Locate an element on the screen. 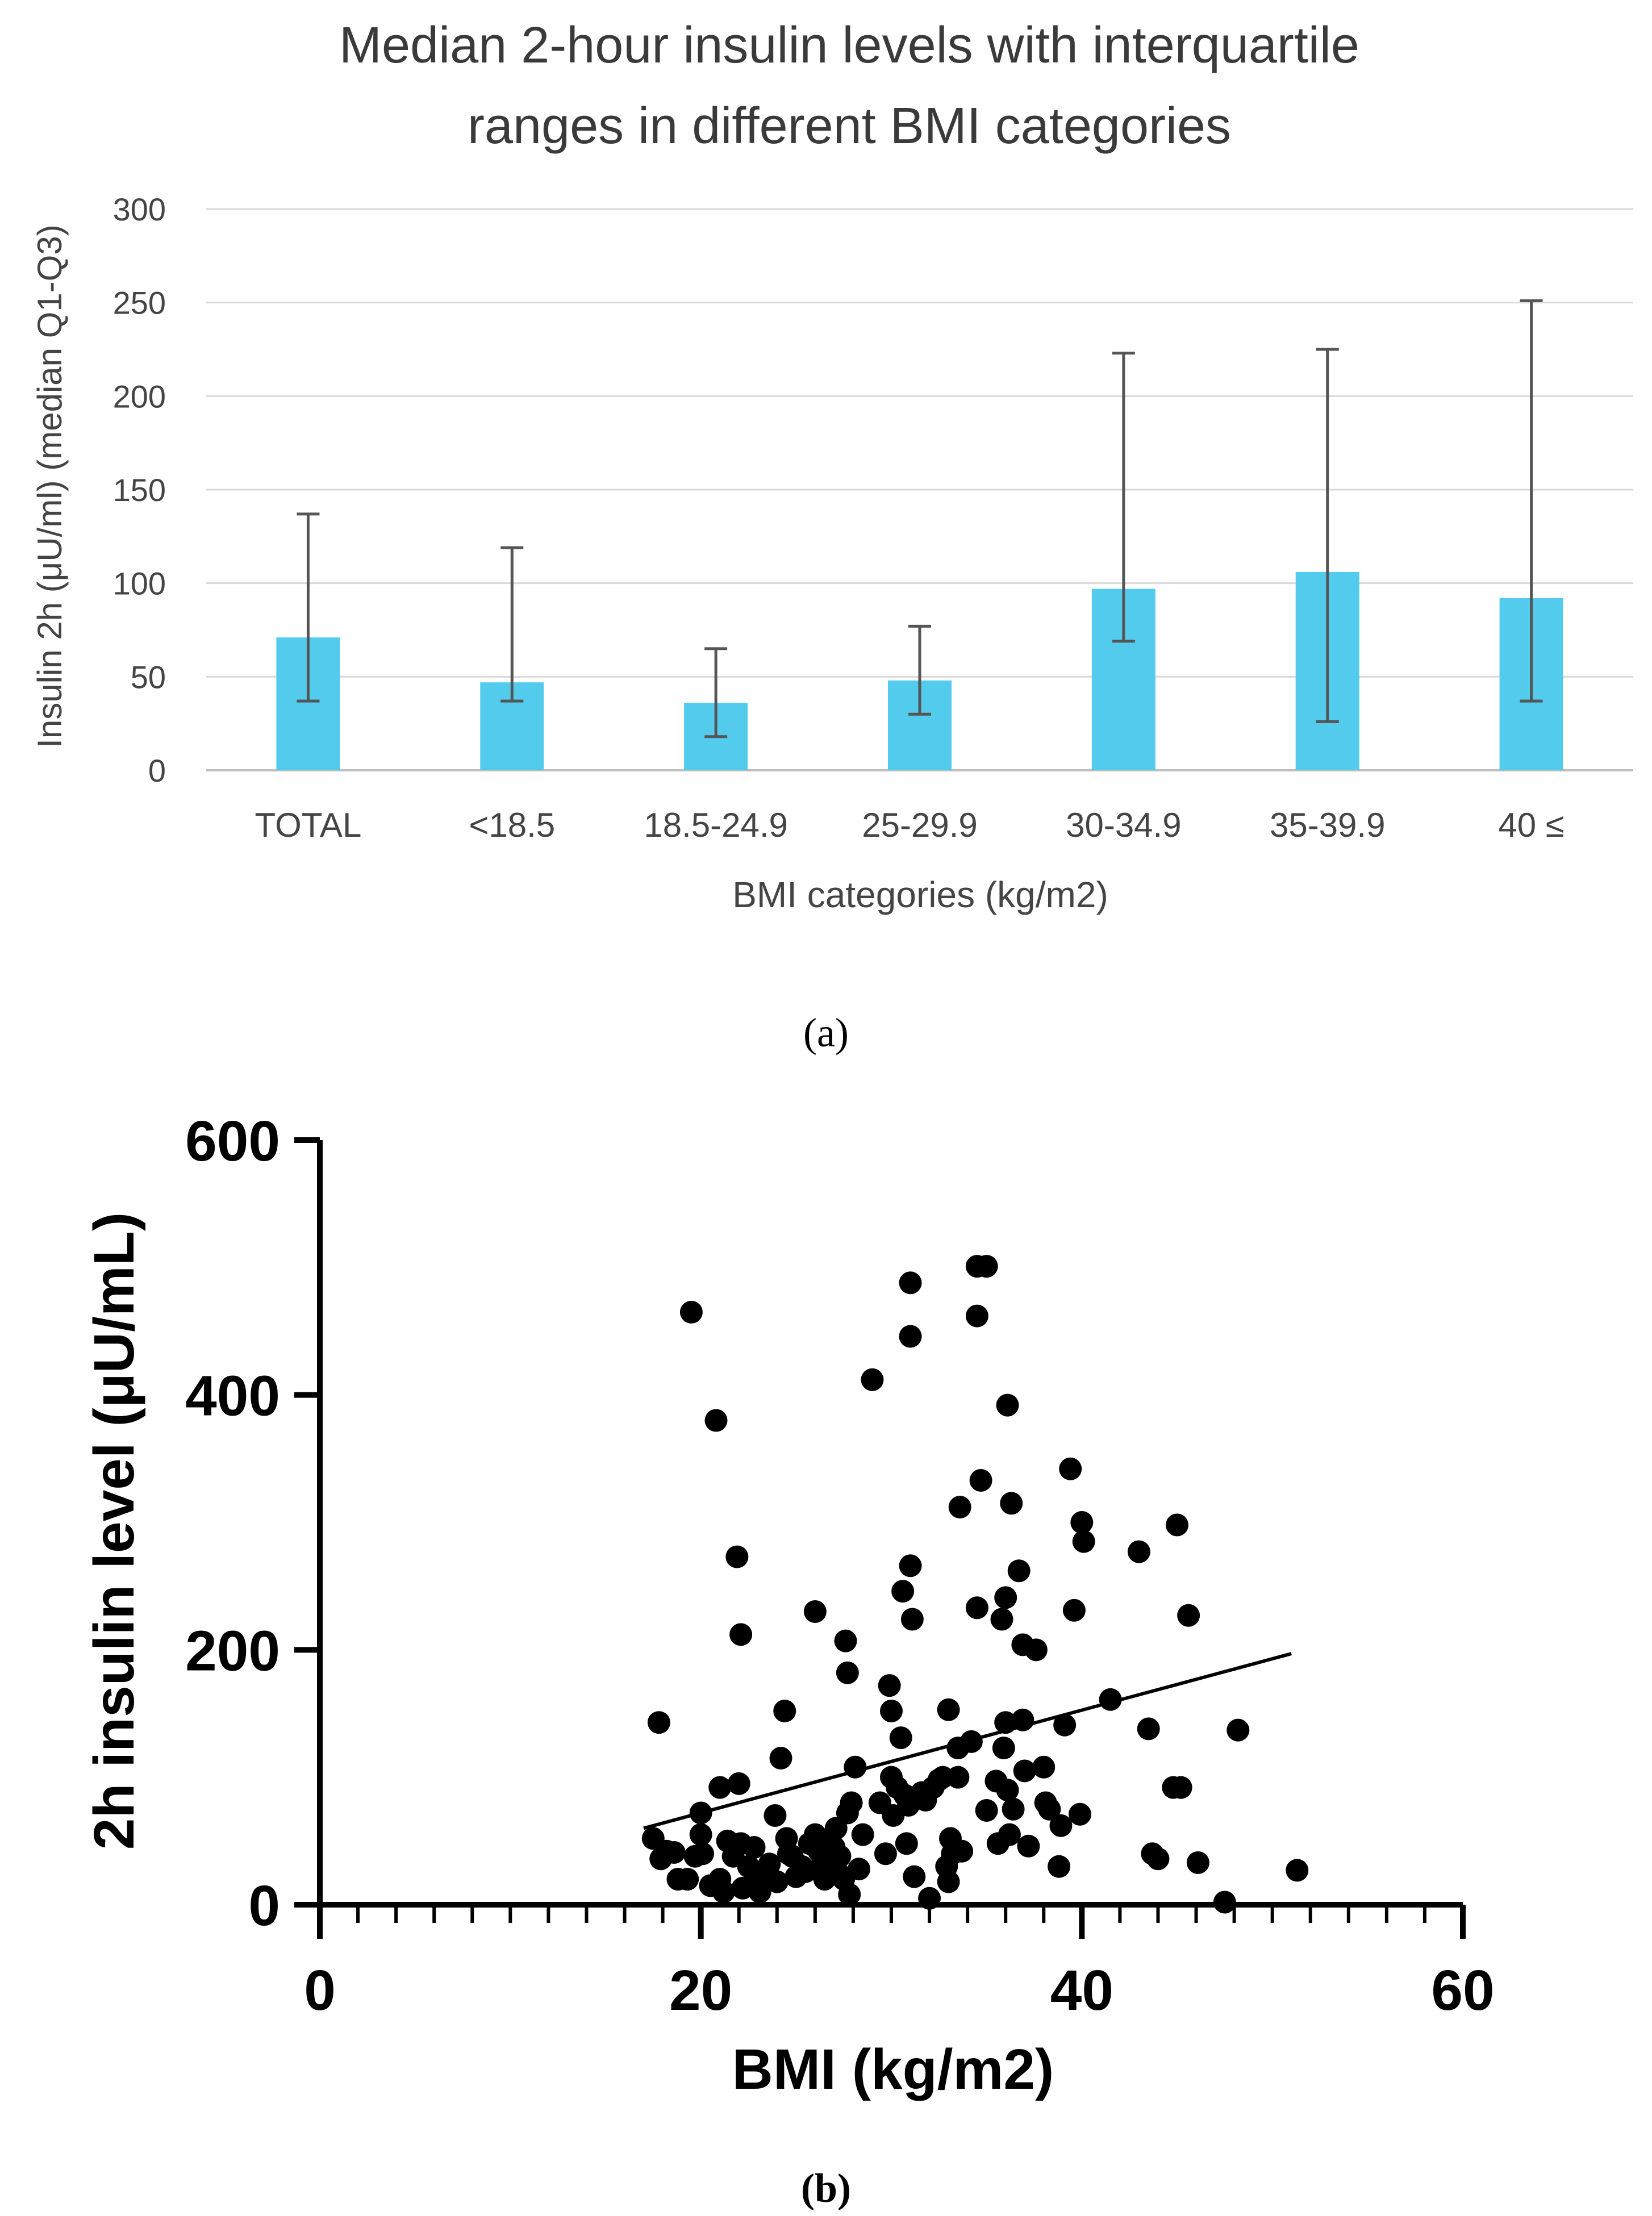 This screenshot has width=1652, height=2216. x-tick-label: 60 is located at coordinates (1462, 1990).